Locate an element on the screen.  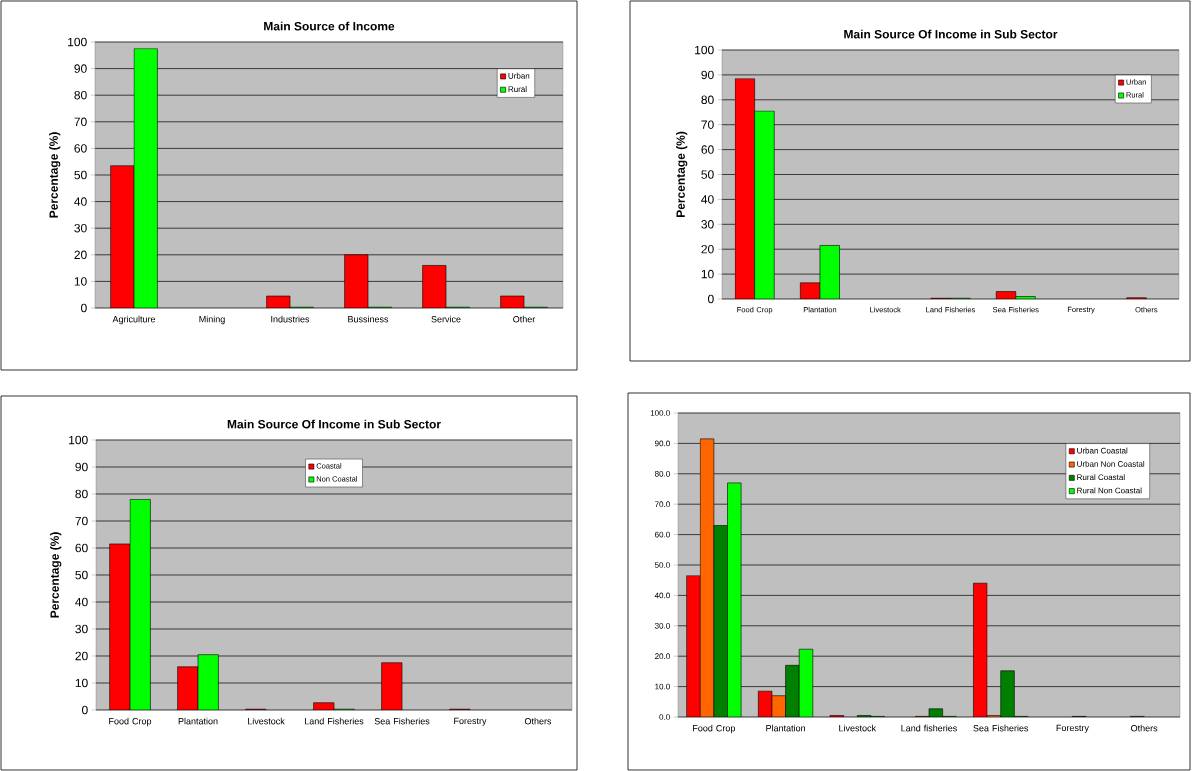
x-tick-label: Land fisheries is located at coordinates (929, 728).